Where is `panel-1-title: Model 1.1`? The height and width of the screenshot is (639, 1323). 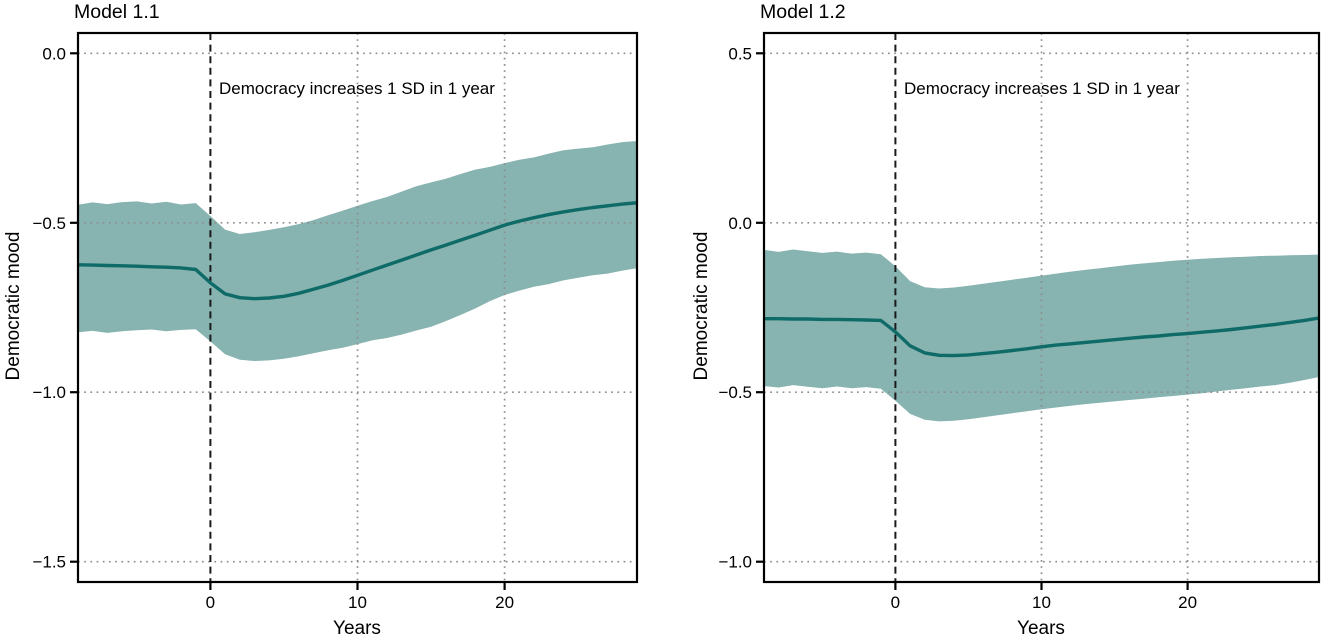
panel-1-title: Model 1.1 is located at coordinates (117, 12).